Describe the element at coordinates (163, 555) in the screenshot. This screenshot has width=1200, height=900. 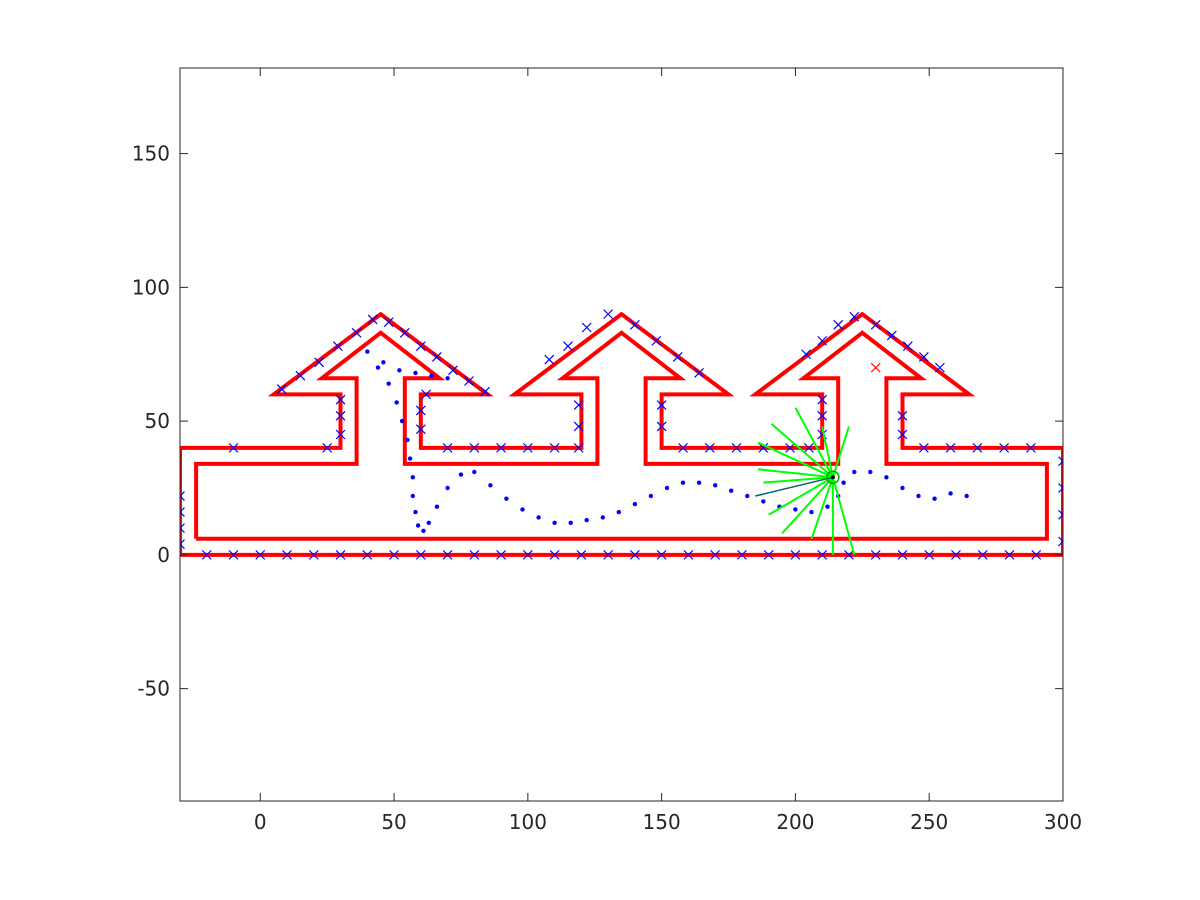
I see `y-tick-label: 0` at that location.